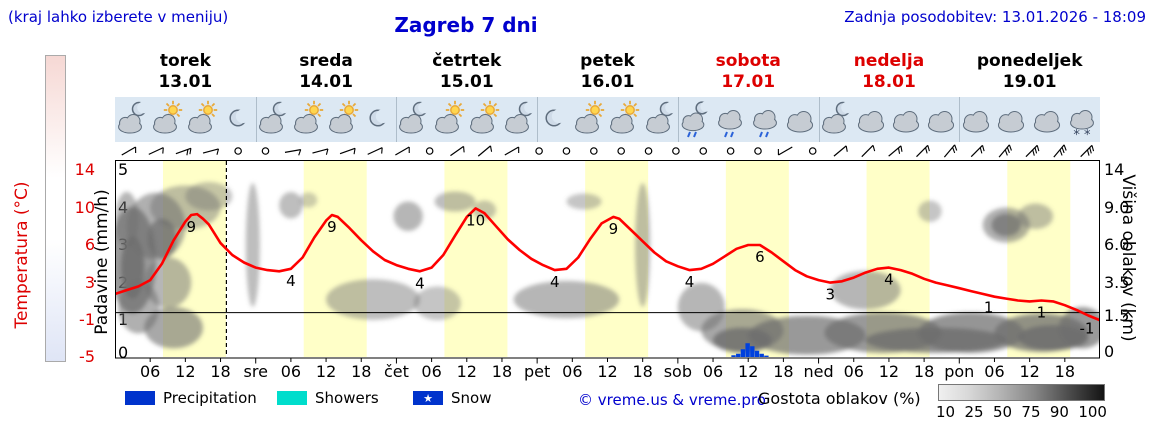  Describe the element at coordinates (839, 398) in the screenshot. I see `cloud-density-label: Gostota oblakov (%)` at that location.